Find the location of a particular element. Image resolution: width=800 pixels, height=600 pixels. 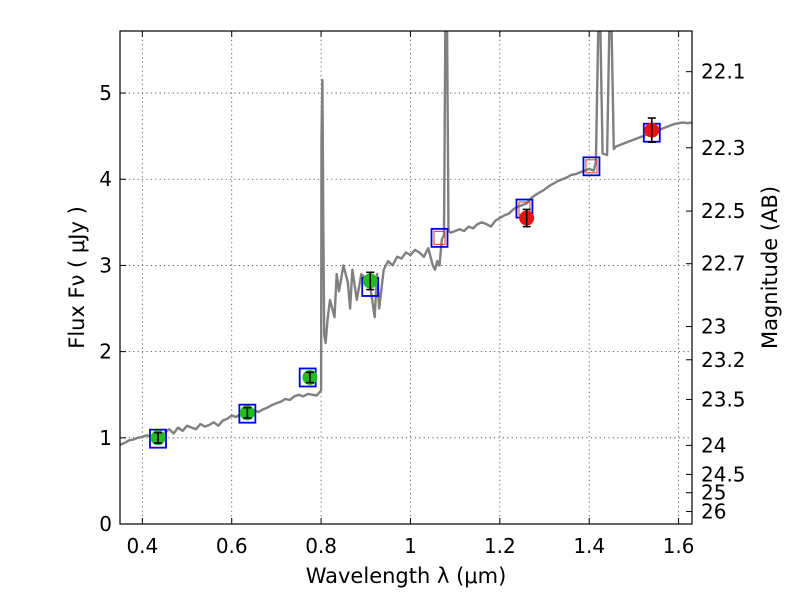

mag-tick-label: 22.1 is located at coordinates (723, 72).